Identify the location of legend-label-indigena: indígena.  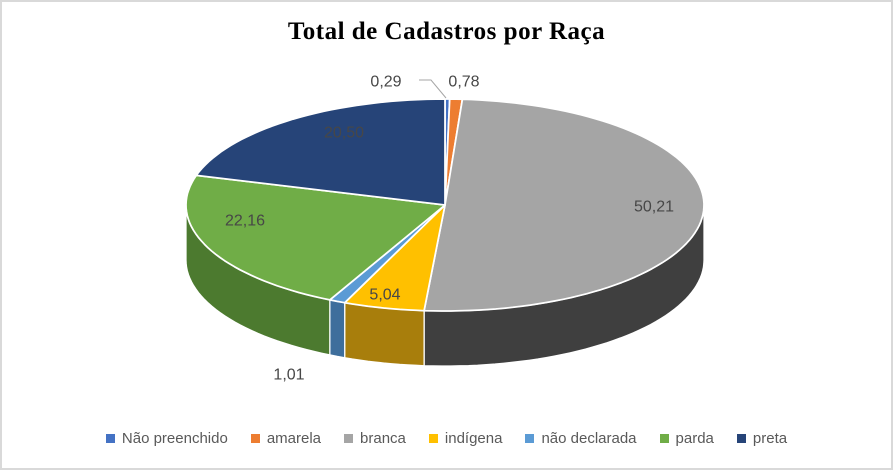
(473, 438).